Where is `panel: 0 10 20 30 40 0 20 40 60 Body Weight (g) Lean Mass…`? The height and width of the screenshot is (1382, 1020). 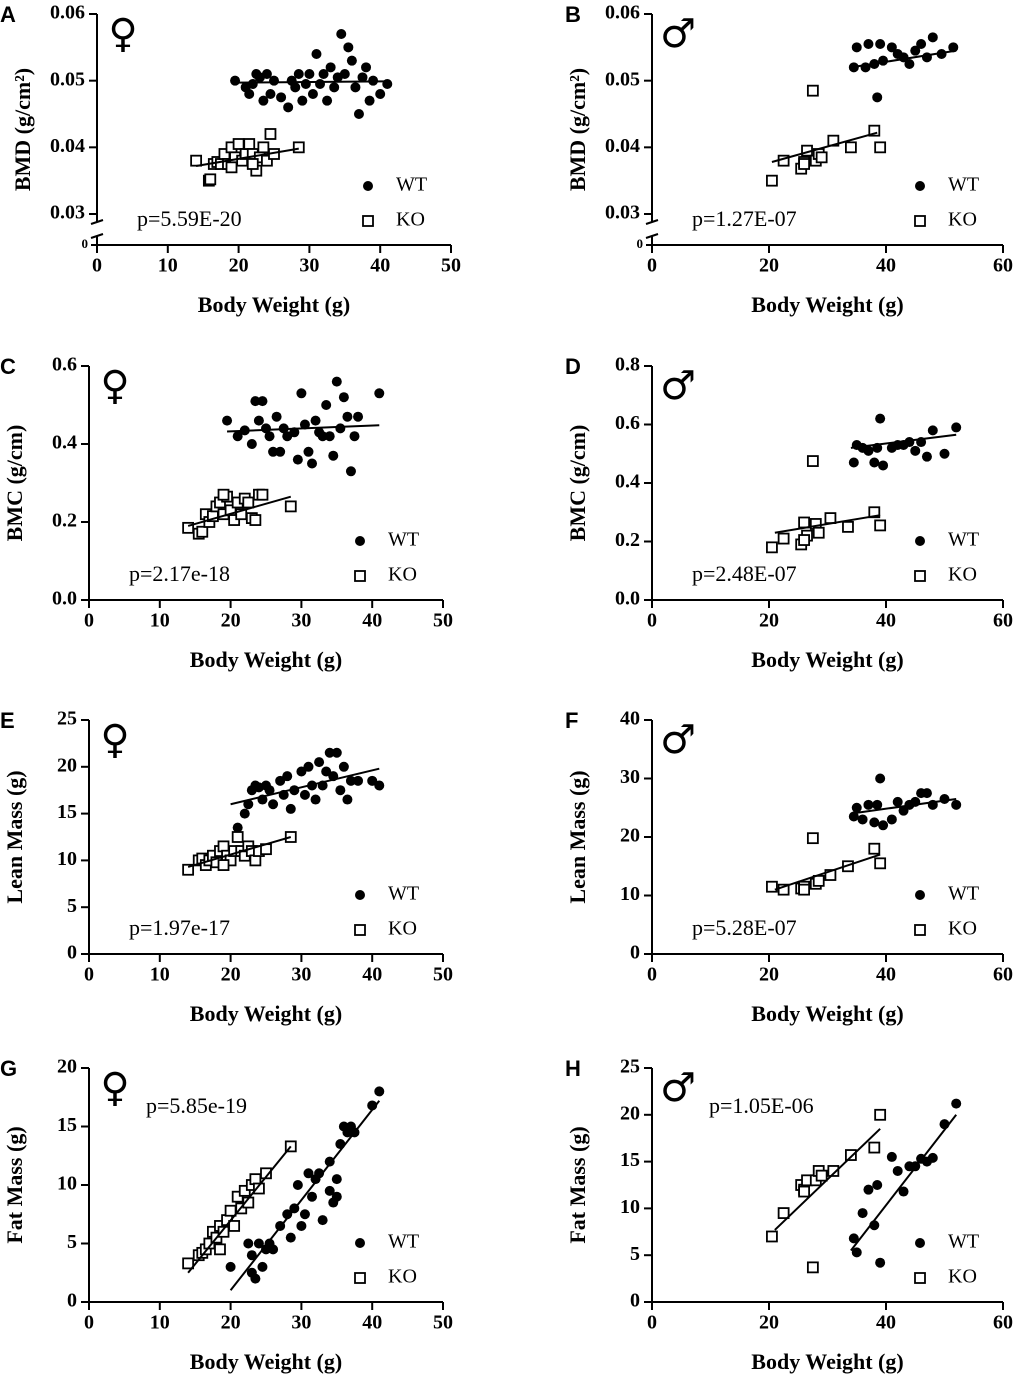
panel: 0 10 20 30 40 0 20 40 60 Body Weight (g) Lean Mass… is located at coordinates (789, 867).